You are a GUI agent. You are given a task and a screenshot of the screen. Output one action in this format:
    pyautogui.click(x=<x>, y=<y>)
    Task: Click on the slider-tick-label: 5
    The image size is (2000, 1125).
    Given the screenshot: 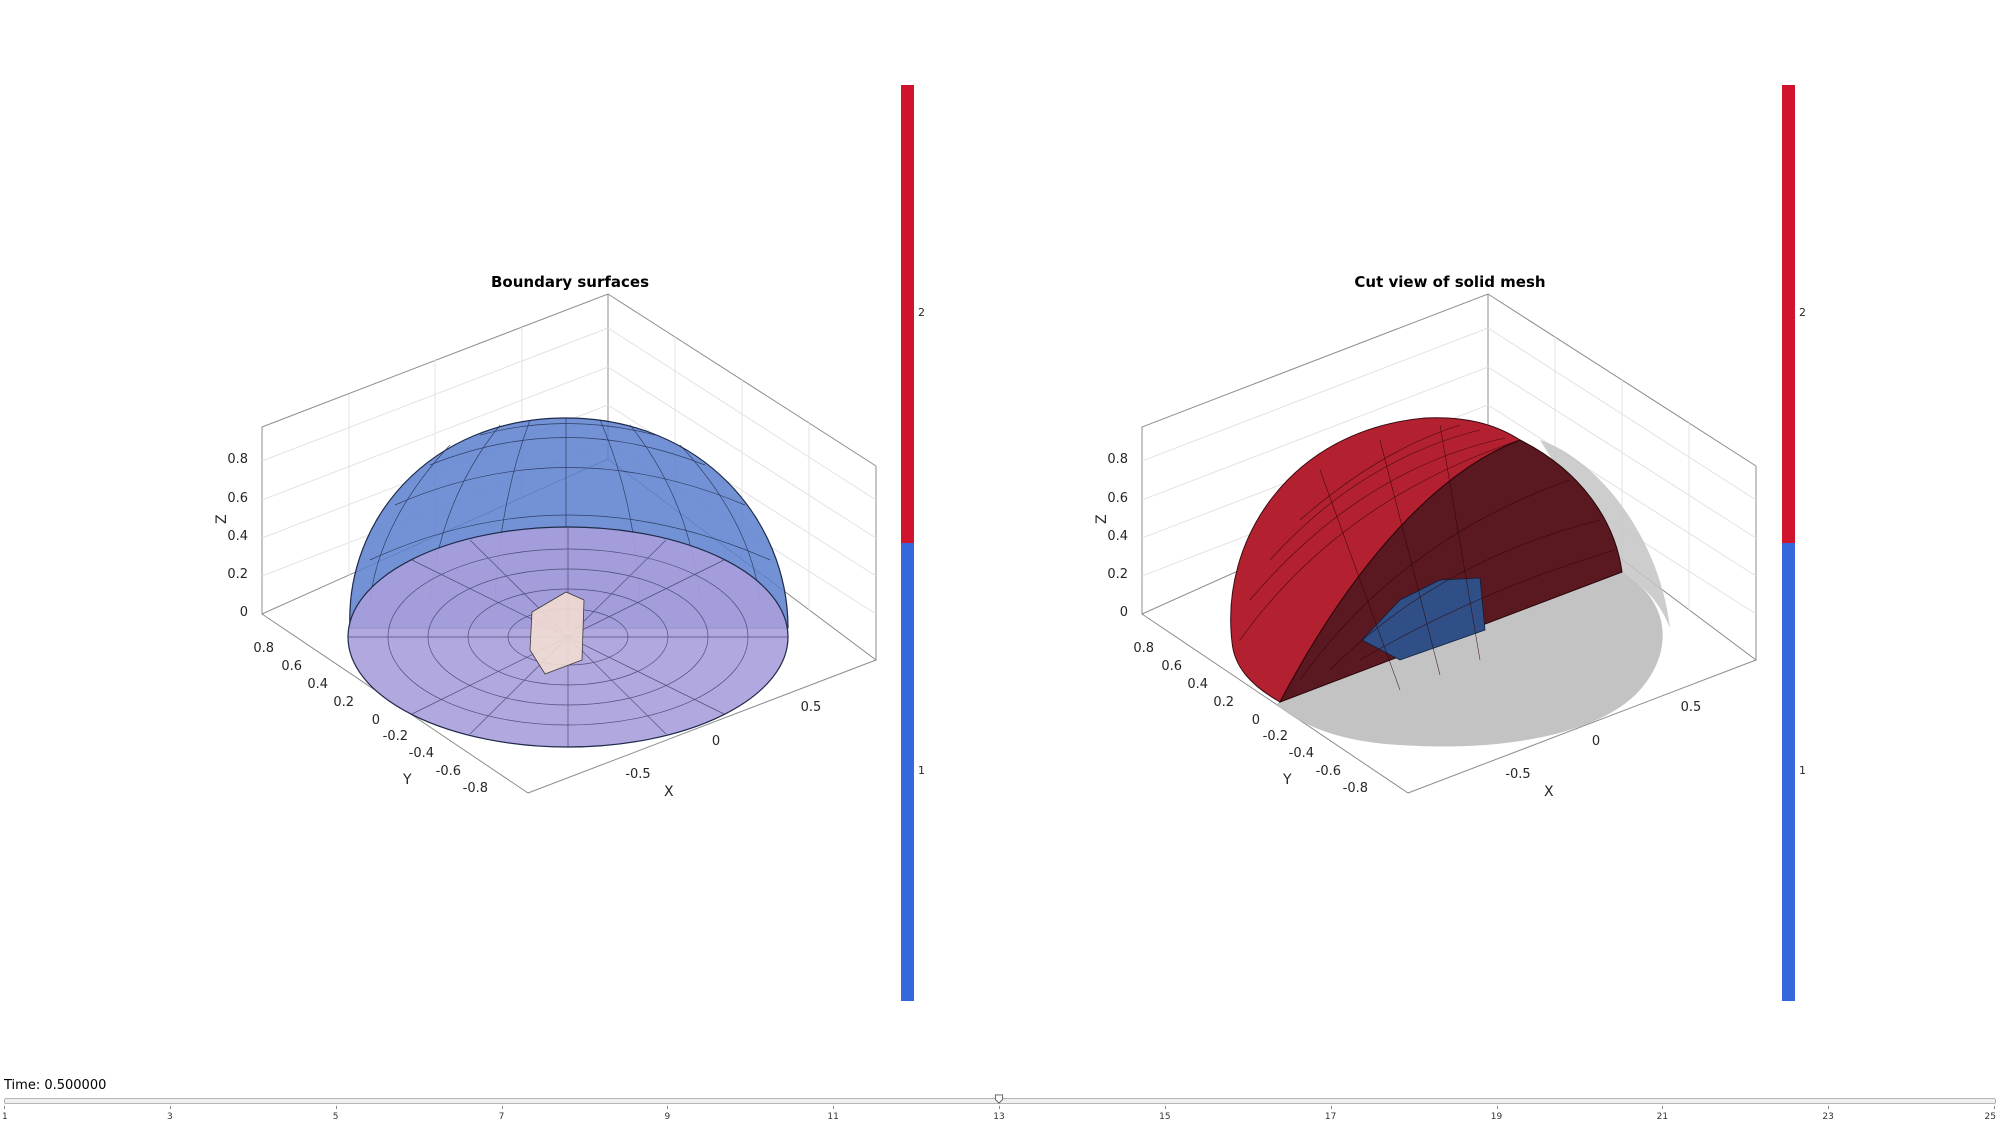 What is the action you would take?
    pyautogui.click(x=335, y=1117)
    